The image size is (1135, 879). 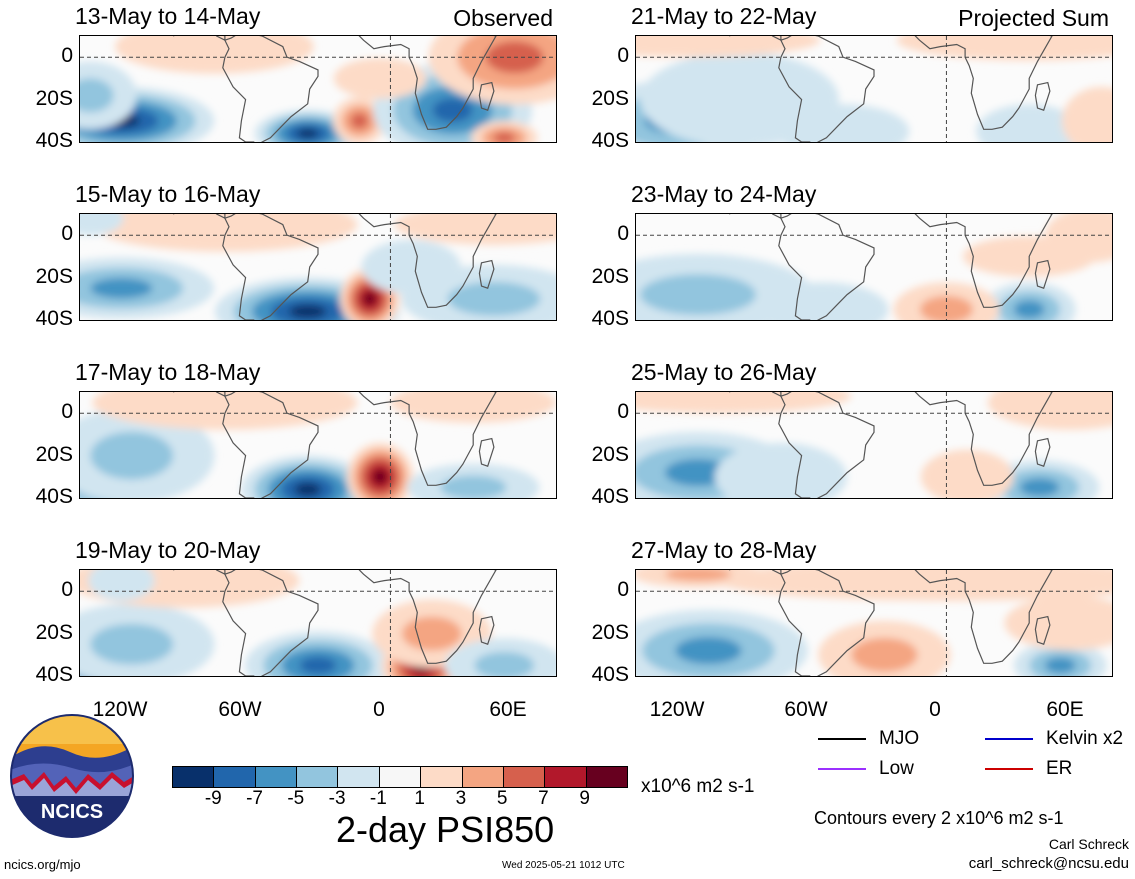 I want to click on logo-text: NCICS, so click(x=72, y=812).